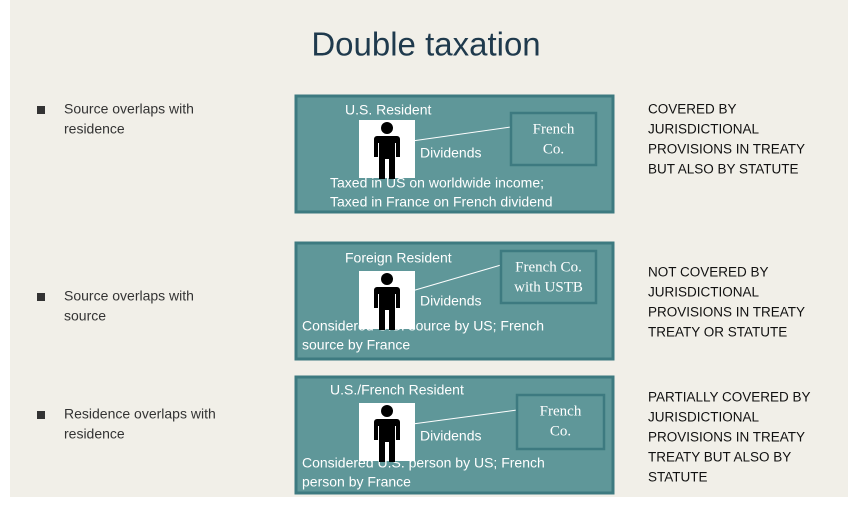  I want to click on slide-title: Double taxation, so click(425, 44).